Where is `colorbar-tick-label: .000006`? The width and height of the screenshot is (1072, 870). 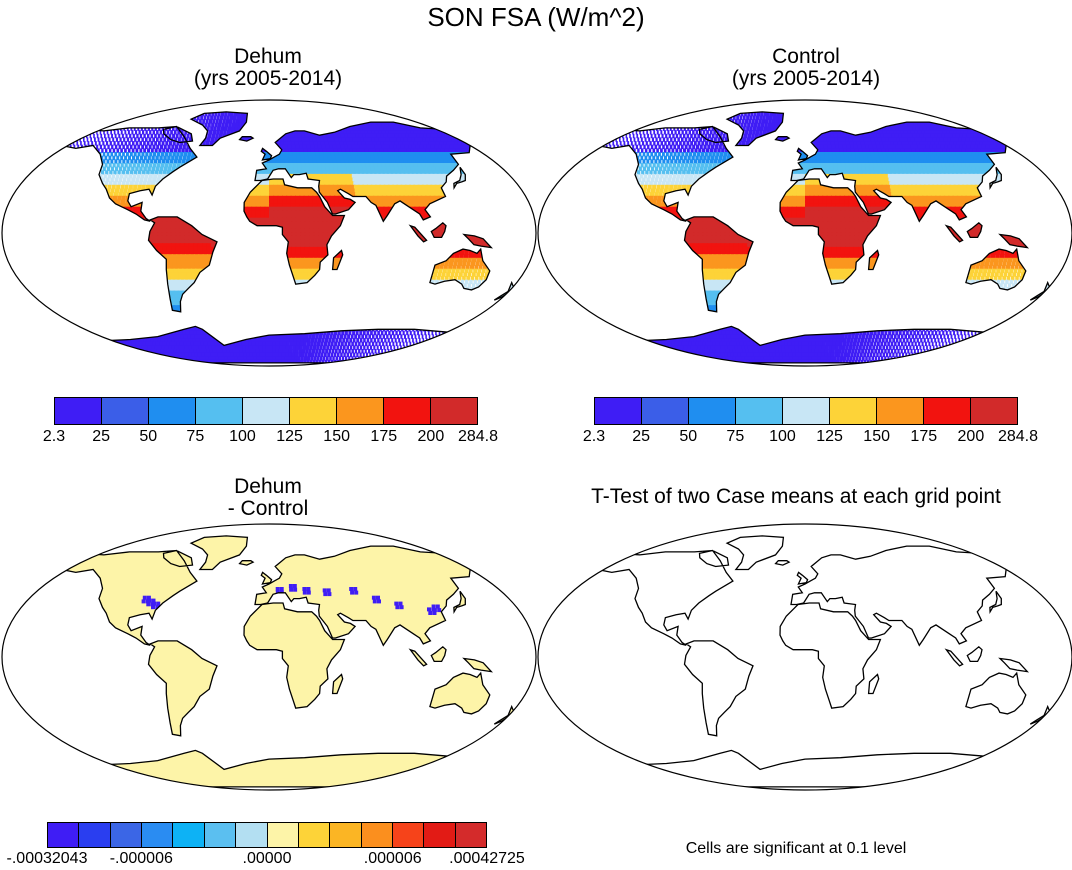 colorbar-tick-label: .000006 is located at coordinates (393, 859).